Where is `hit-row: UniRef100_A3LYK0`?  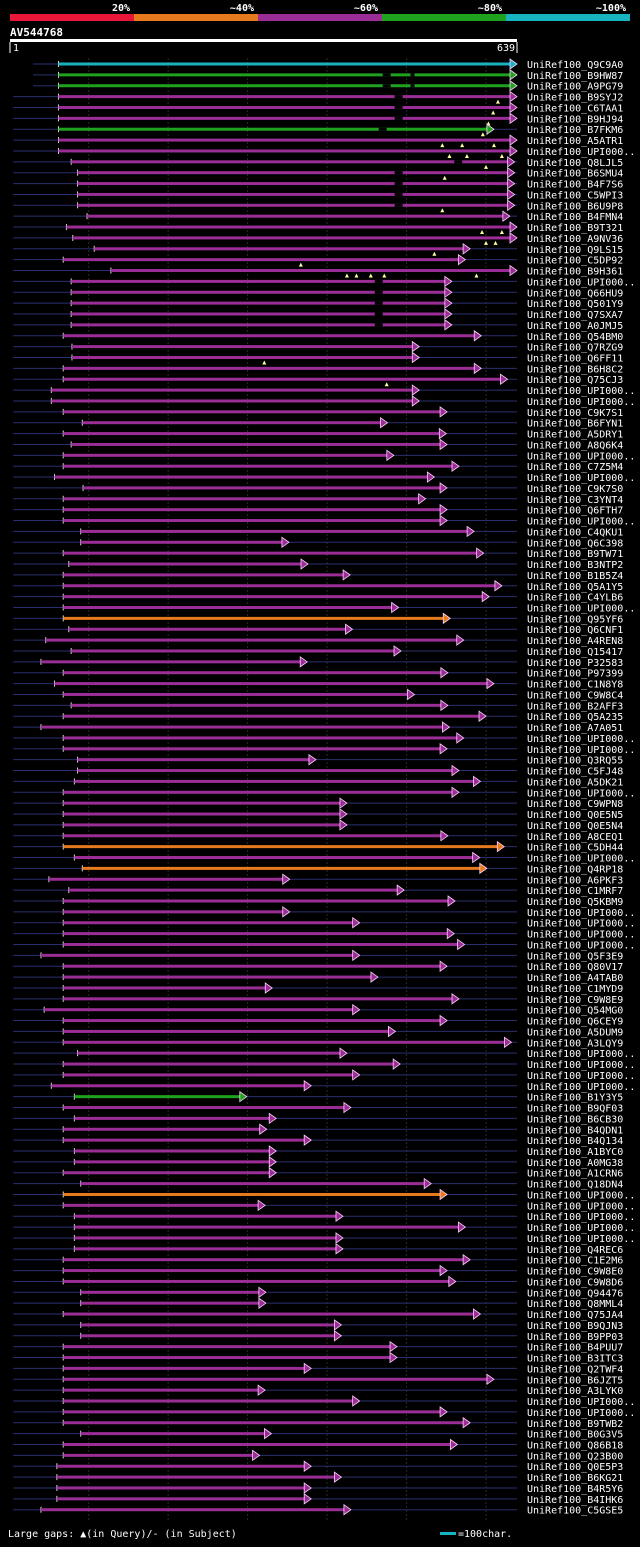
hit-row: UniRef100_A3LYK0 is located at coordinates (318, 1390).